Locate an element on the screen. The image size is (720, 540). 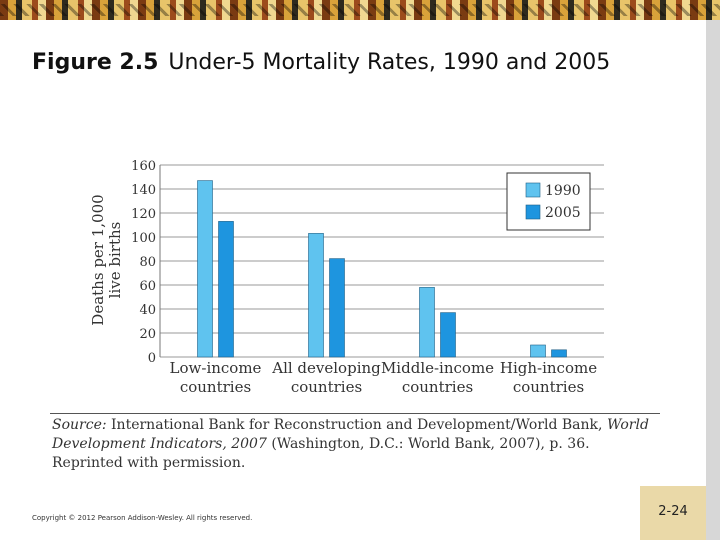
y-tick-label: 120 is located at coordinates (143, 214).